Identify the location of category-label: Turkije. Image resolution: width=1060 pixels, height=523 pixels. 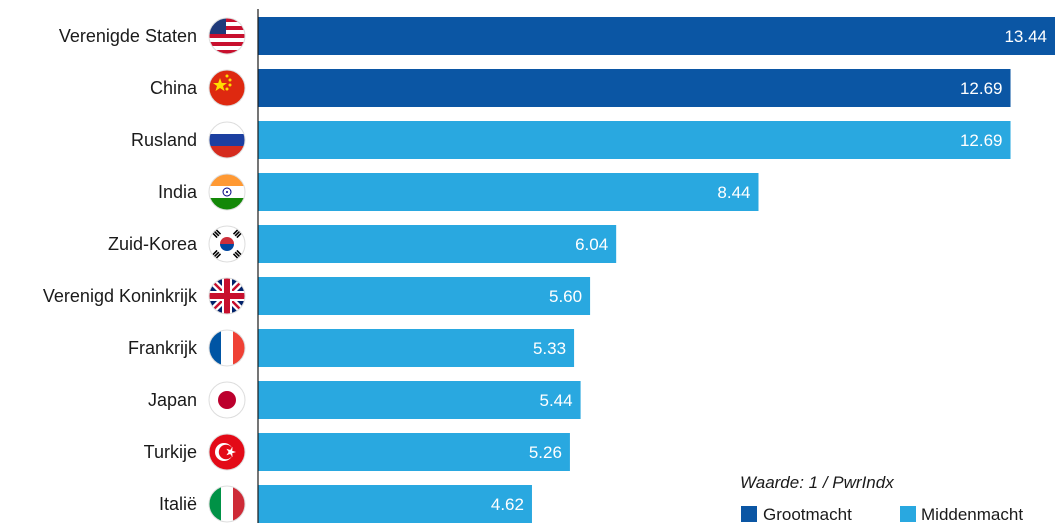
(170, 452).